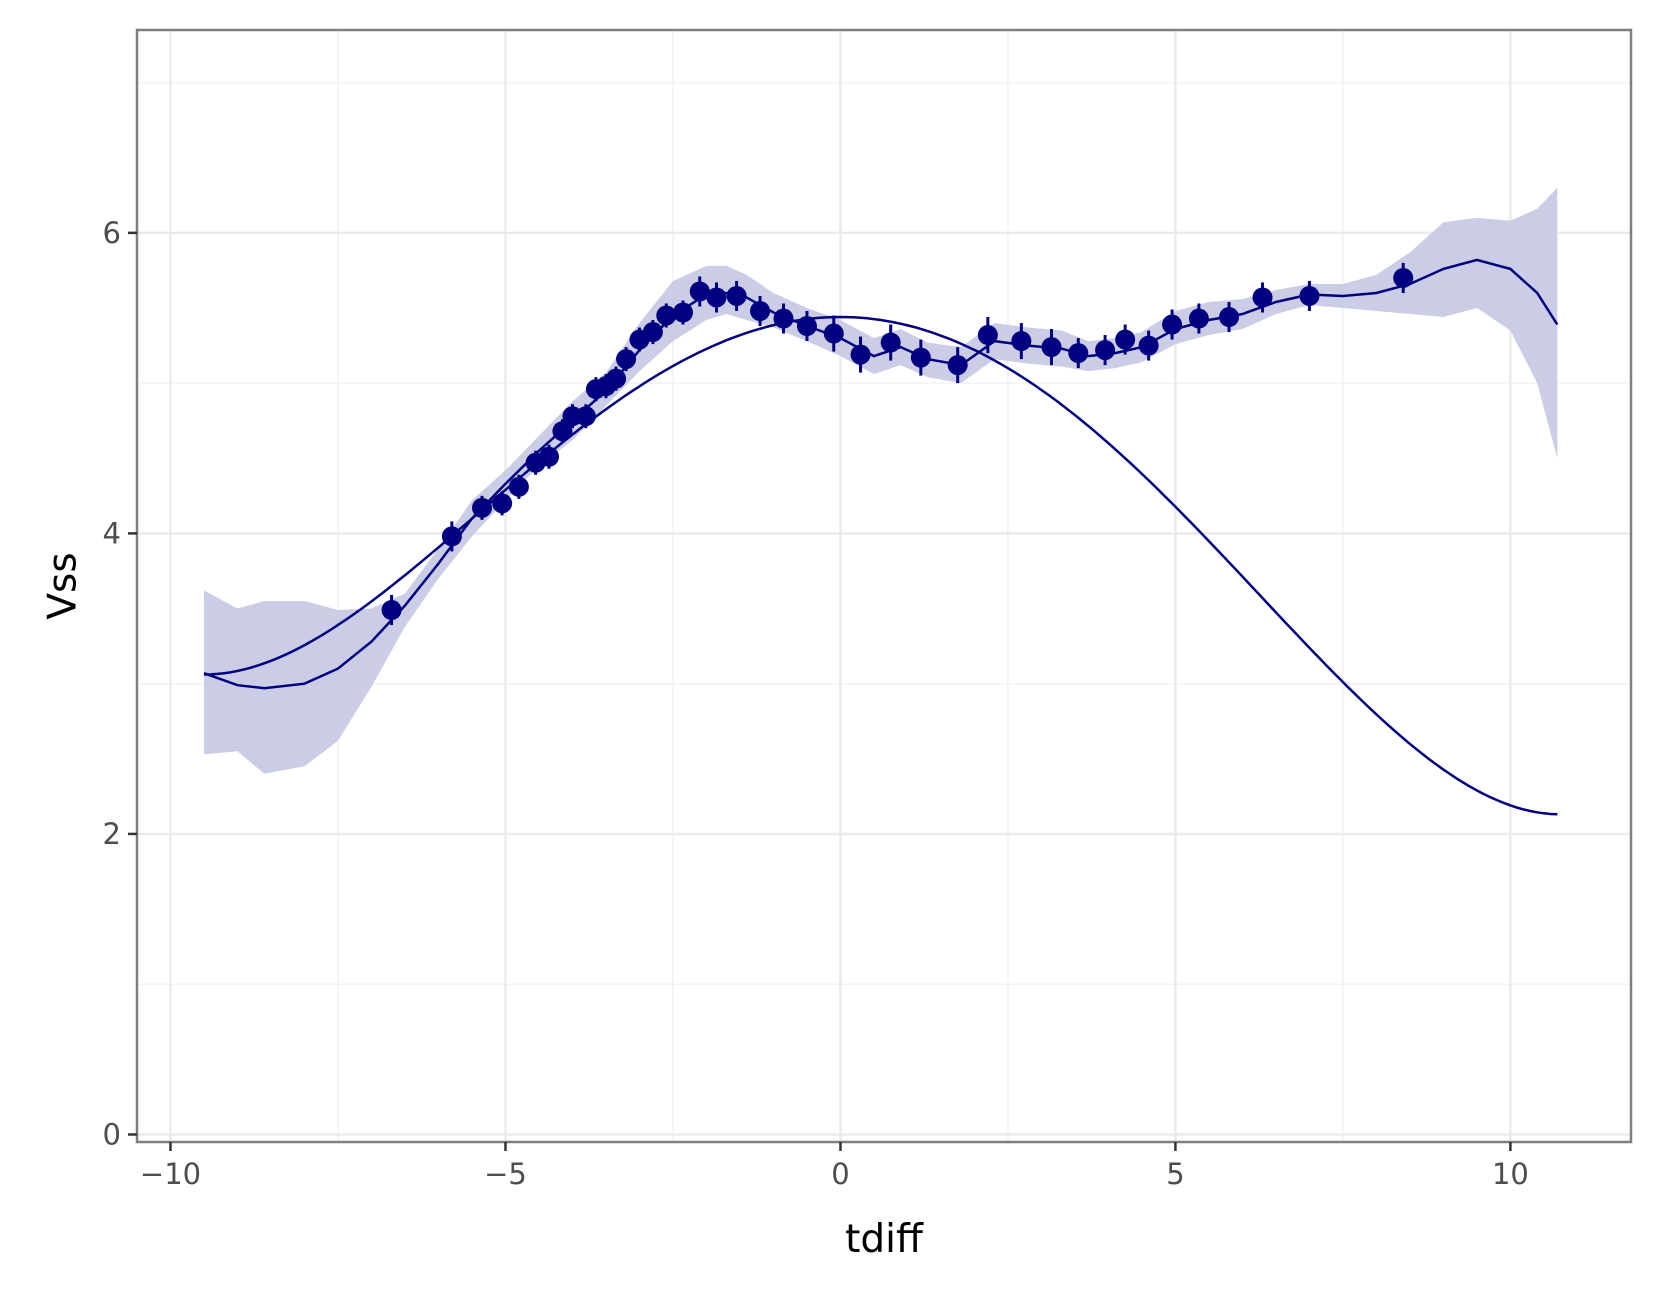 The height and width of the screenshot is (1289, 1655). I want to click on y-axis-title: Vss, so click(63, 585).